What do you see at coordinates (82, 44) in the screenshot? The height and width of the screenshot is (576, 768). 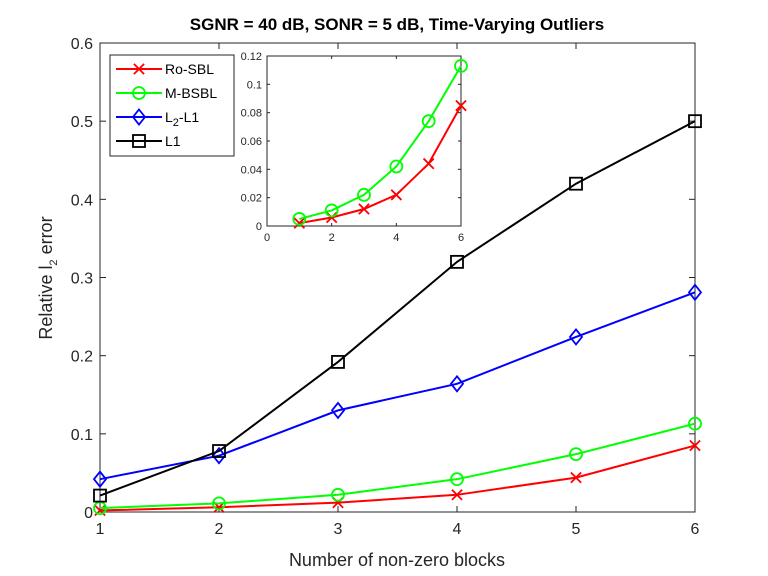 I see `y-tick-label: 0.6` at bounding box center [82, 44].